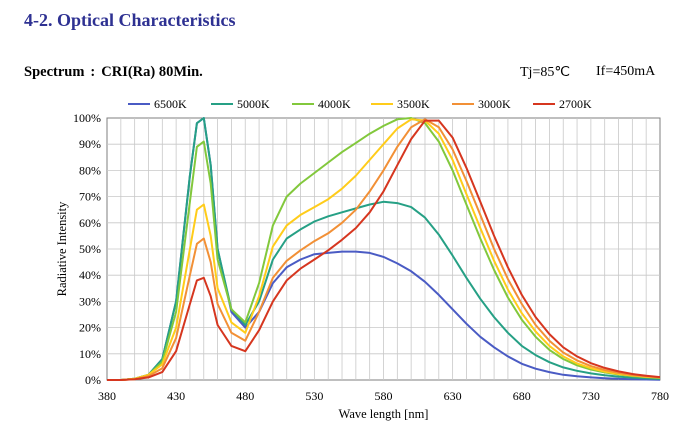 The image size is (687, 437). What do you see at coordinates (176, 396) in the screenshot?
I see `x-tick-label: 430` at bounding box center [176, 396].